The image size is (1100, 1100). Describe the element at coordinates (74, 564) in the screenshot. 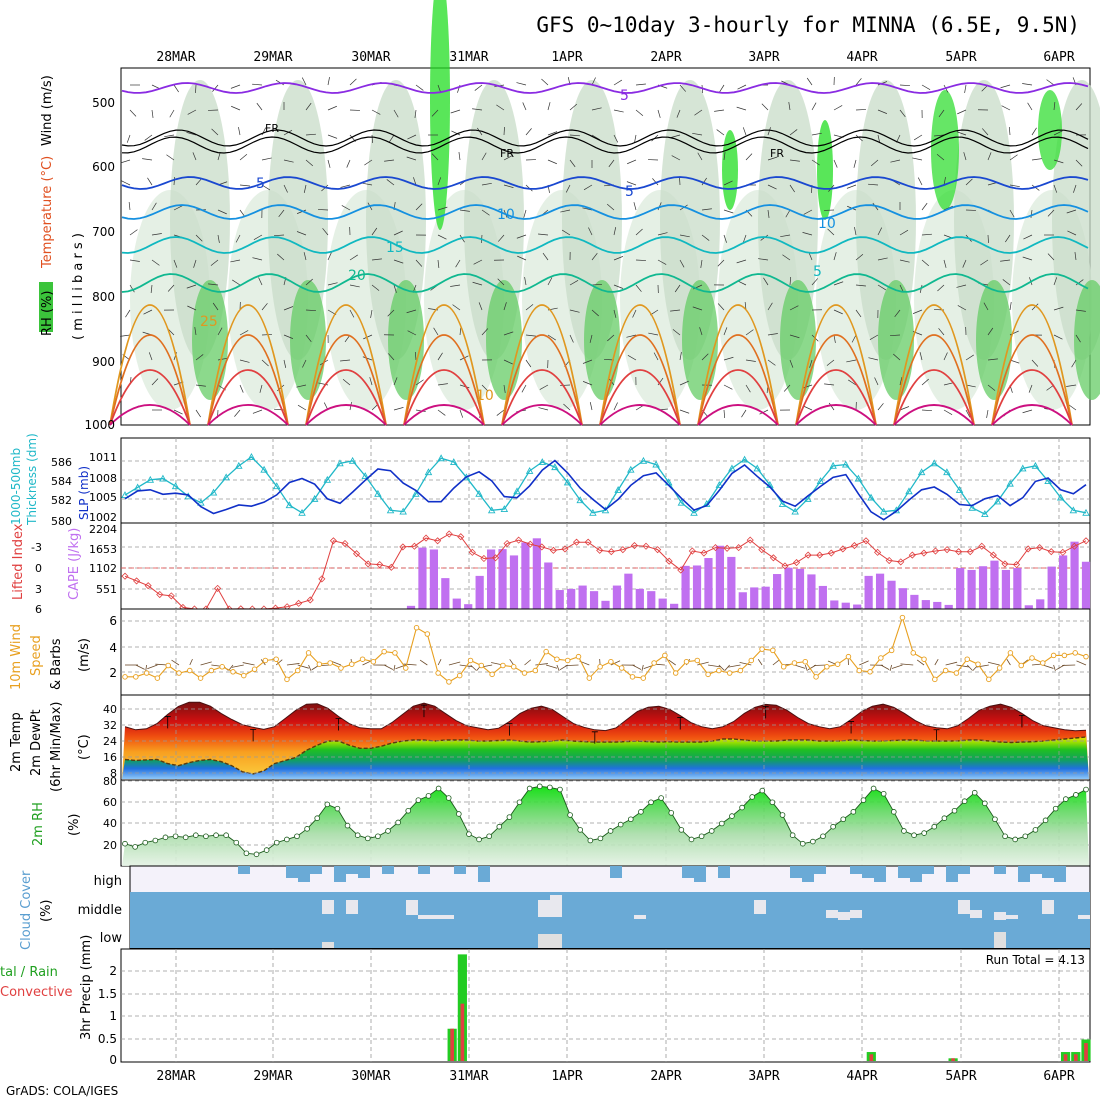

I see `cape-ylabel: CAPE (J/kg)` at that location.